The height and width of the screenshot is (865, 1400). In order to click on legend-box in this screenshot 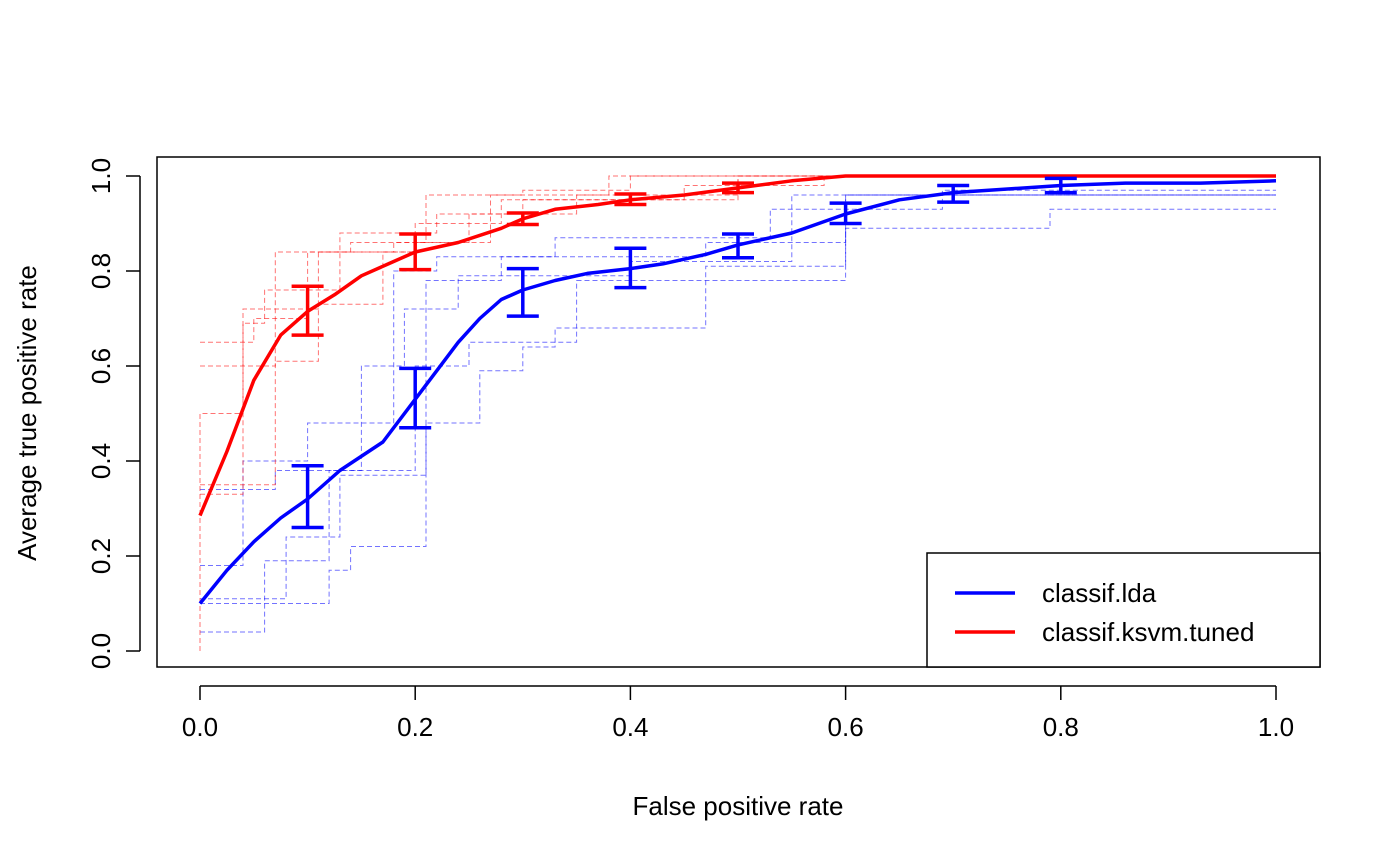, I will do `click(1123, 610)`.